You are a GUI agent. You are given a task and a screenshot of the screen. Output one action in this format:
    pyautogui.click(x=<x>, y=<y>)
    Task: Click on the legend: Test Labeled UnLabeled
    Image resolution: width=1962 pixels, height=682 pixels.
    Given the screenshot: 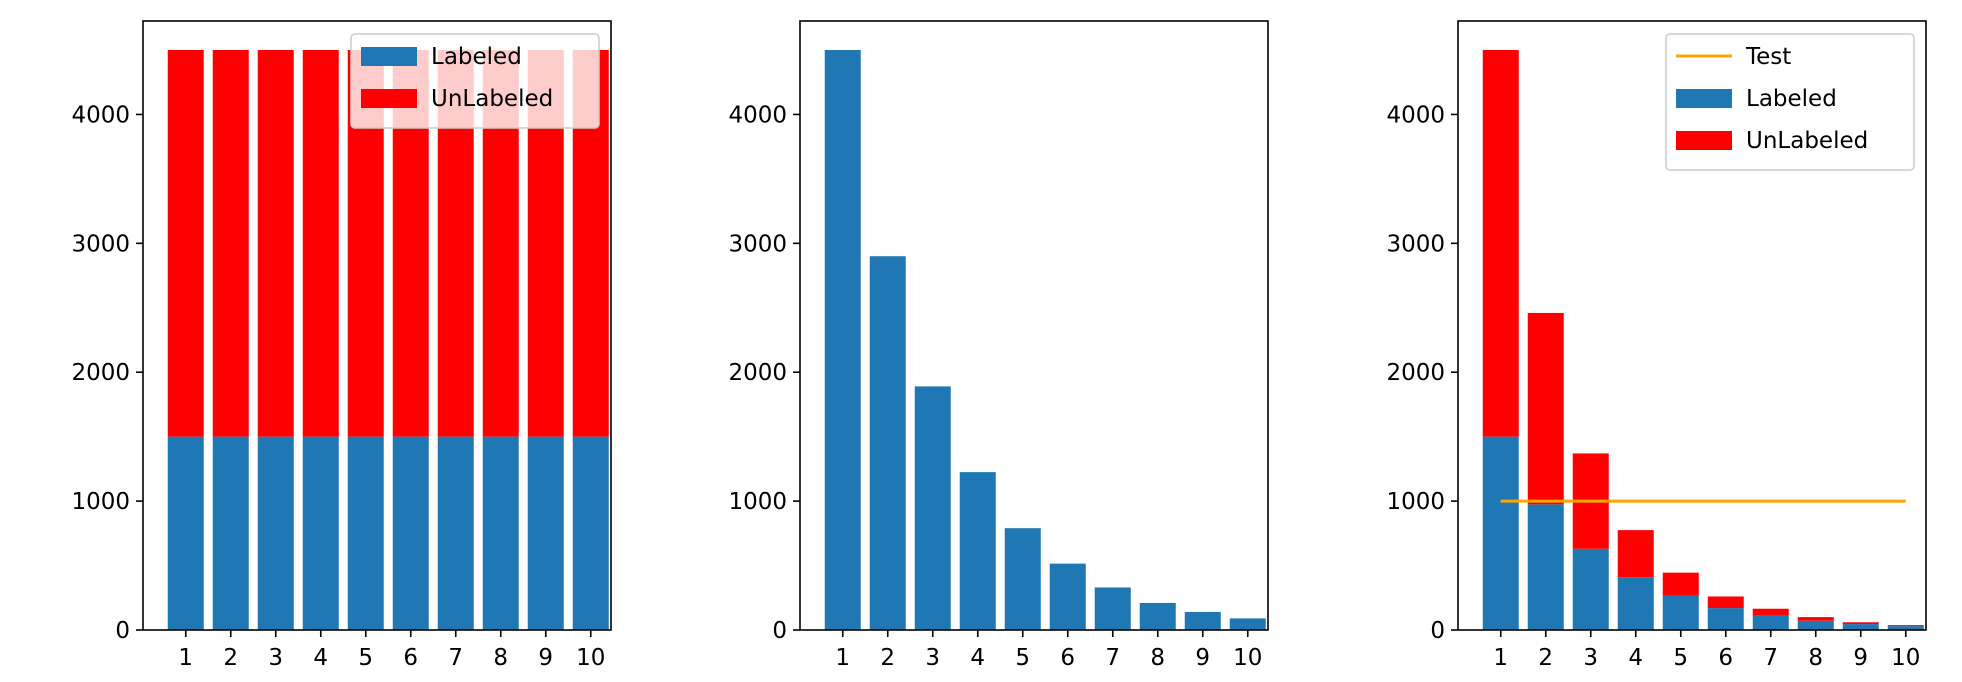 What is the action you would take?
    pyautogui.click(x=1790, y=102)
    